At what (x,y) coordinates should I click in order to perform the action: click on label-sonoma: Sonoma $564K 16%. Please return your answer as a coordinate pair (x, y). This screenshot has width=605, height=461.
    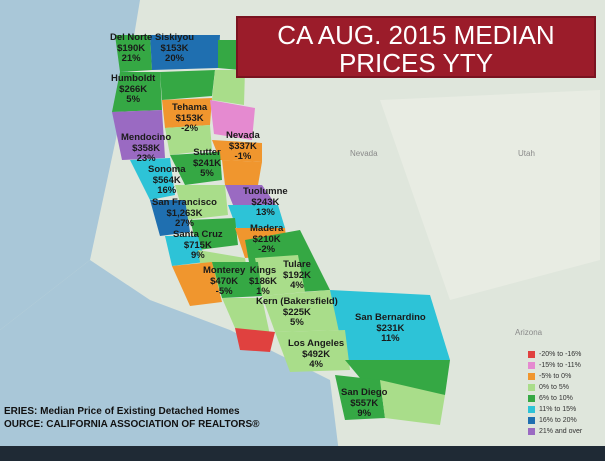
    Looking at the image, I should click on (167, 180).